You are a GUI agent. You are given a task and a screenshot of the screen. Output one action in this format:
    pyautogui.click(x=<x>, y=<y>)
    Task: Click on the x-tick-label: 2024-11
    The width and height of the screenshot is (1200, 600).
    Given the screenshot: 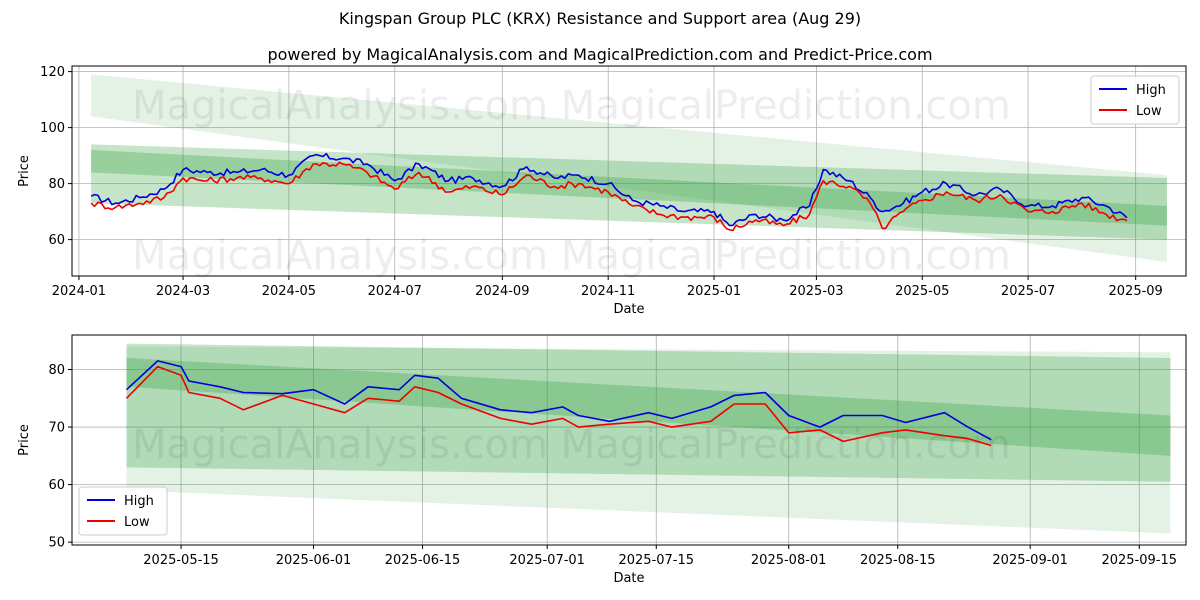 What is the action you would take?
    pyautogui.click(x=608, y=291)
    